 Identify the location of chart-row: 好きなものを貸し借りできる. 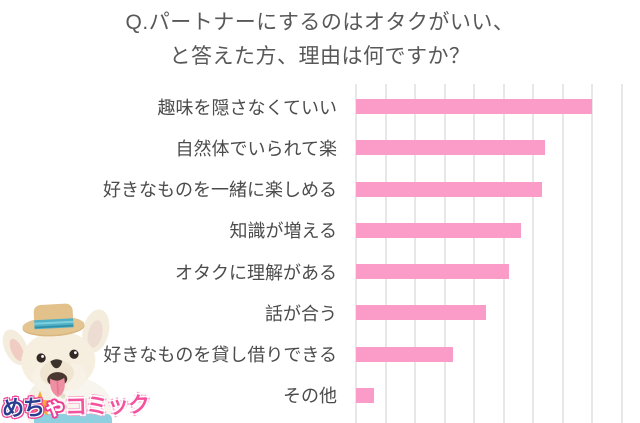
(320, 354).